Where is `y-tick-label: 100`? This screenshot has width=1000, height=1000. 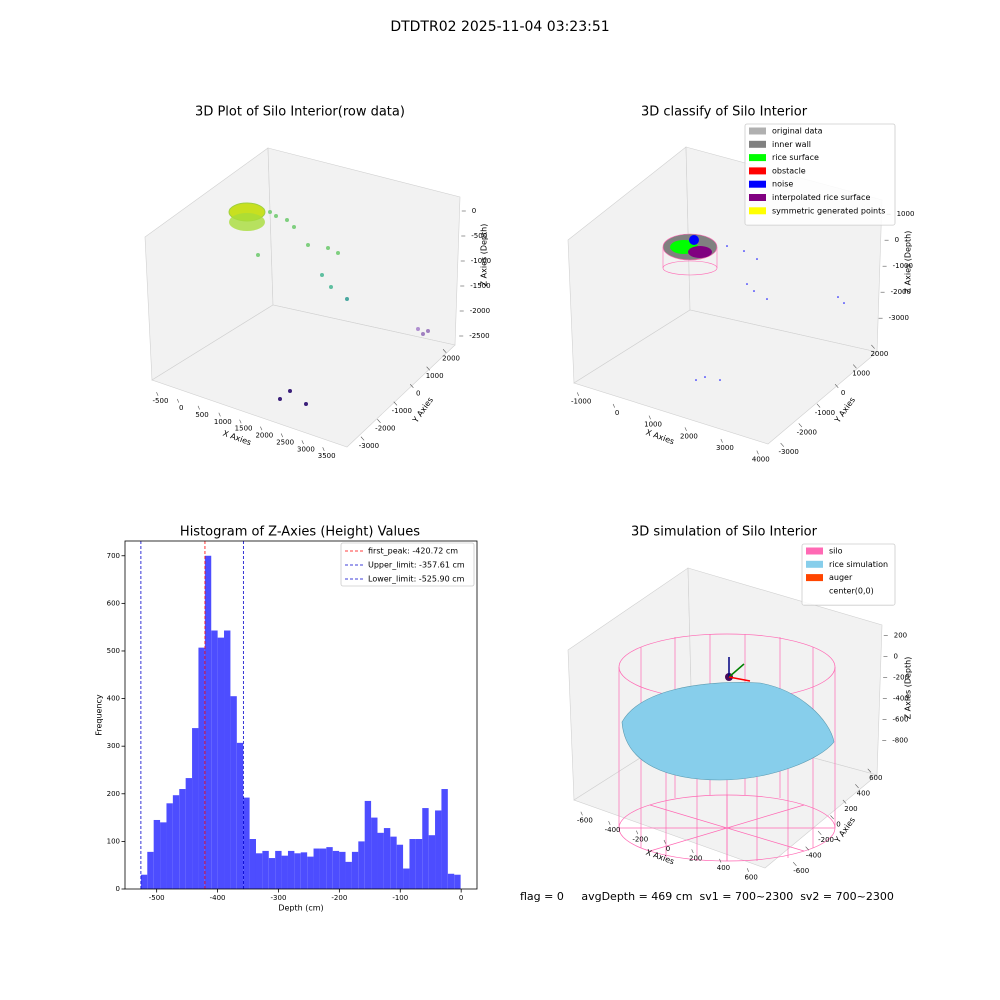
y-tick-label: 100 is located at coordinates (113, 841).